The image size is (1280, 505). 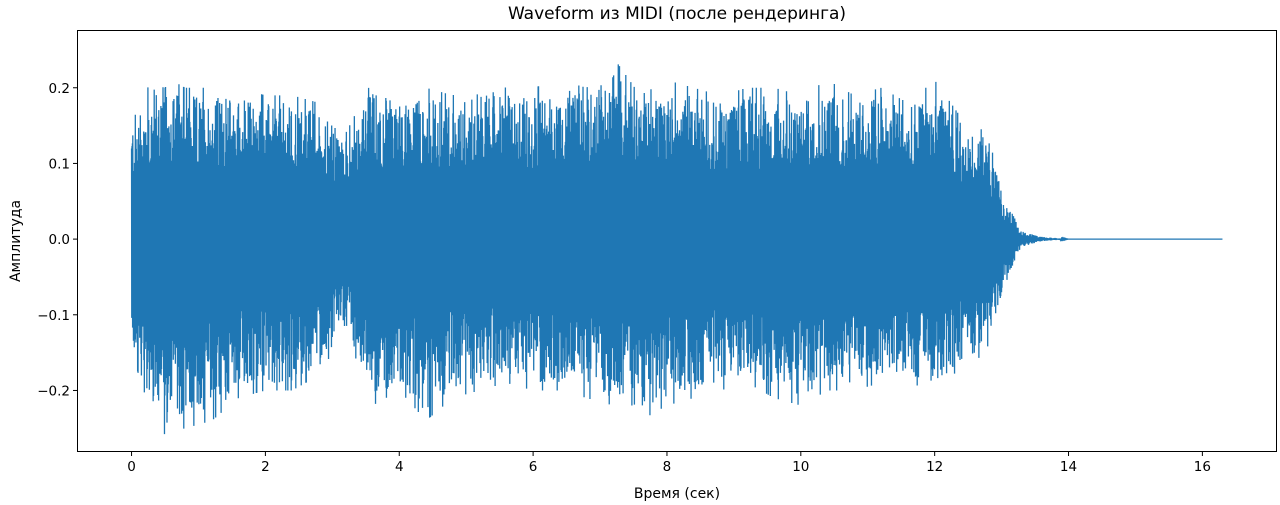 I want to click on x-tick-label: 12, so click(x=934, y=467).